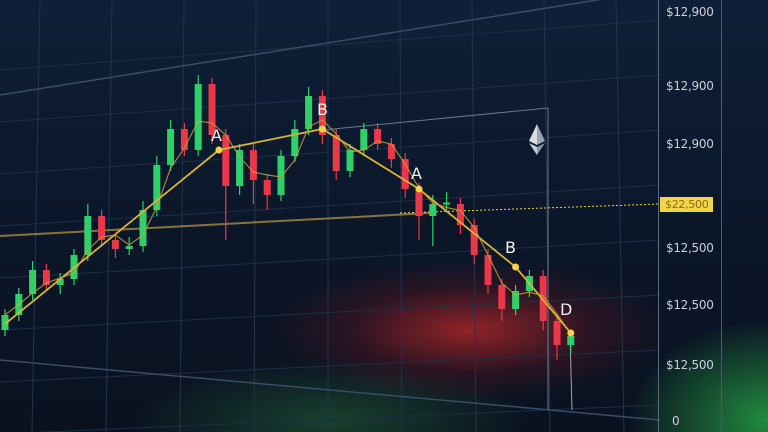 The width and height of the screenshot is (768, 432). Describe the element at coordinates (537, 139) in the screenshot. I see `ethereum-icon` at that location.